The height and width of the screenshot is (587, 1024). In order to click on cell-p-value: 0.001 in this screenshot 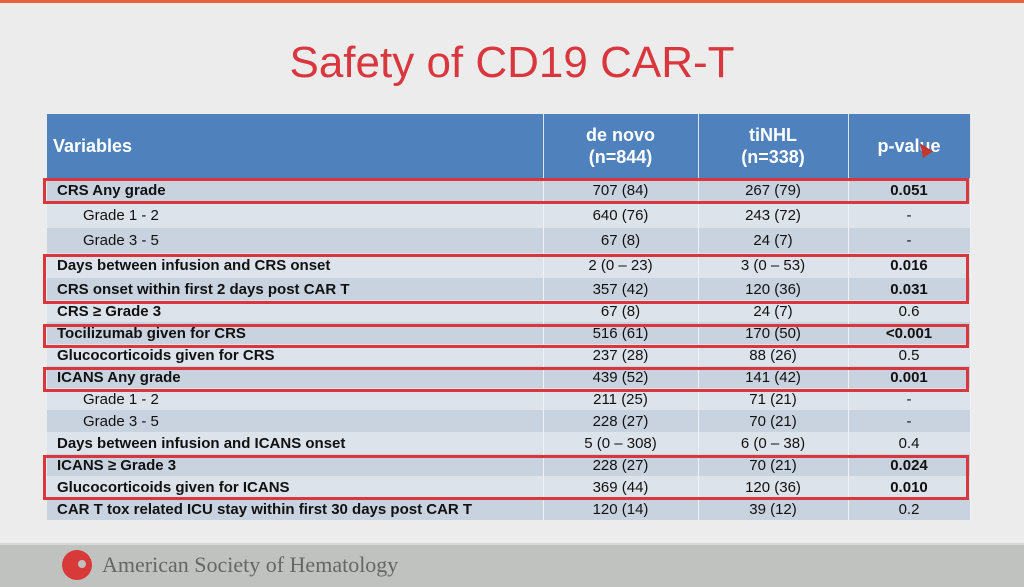, I will do `click(909, 377)`.